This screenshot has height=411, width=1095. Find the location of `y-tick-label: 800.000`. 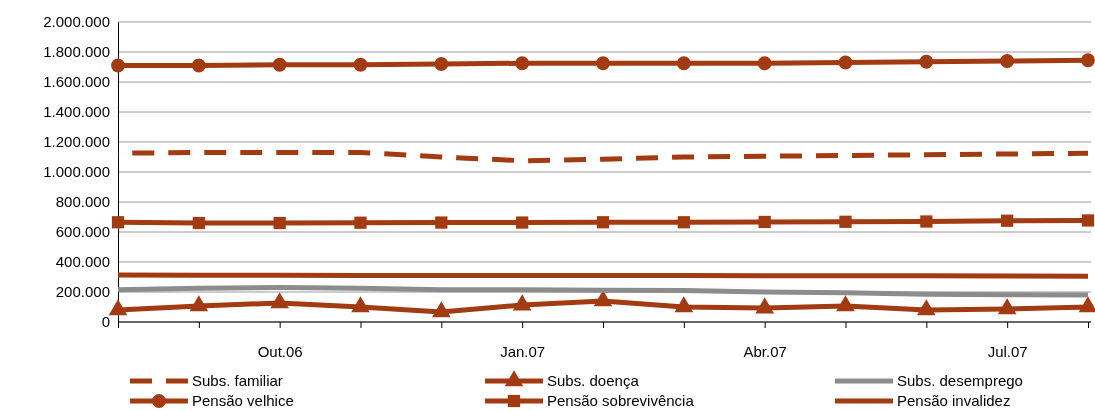

y-tick-label: 800.000 is located at coordinates (82, 202).